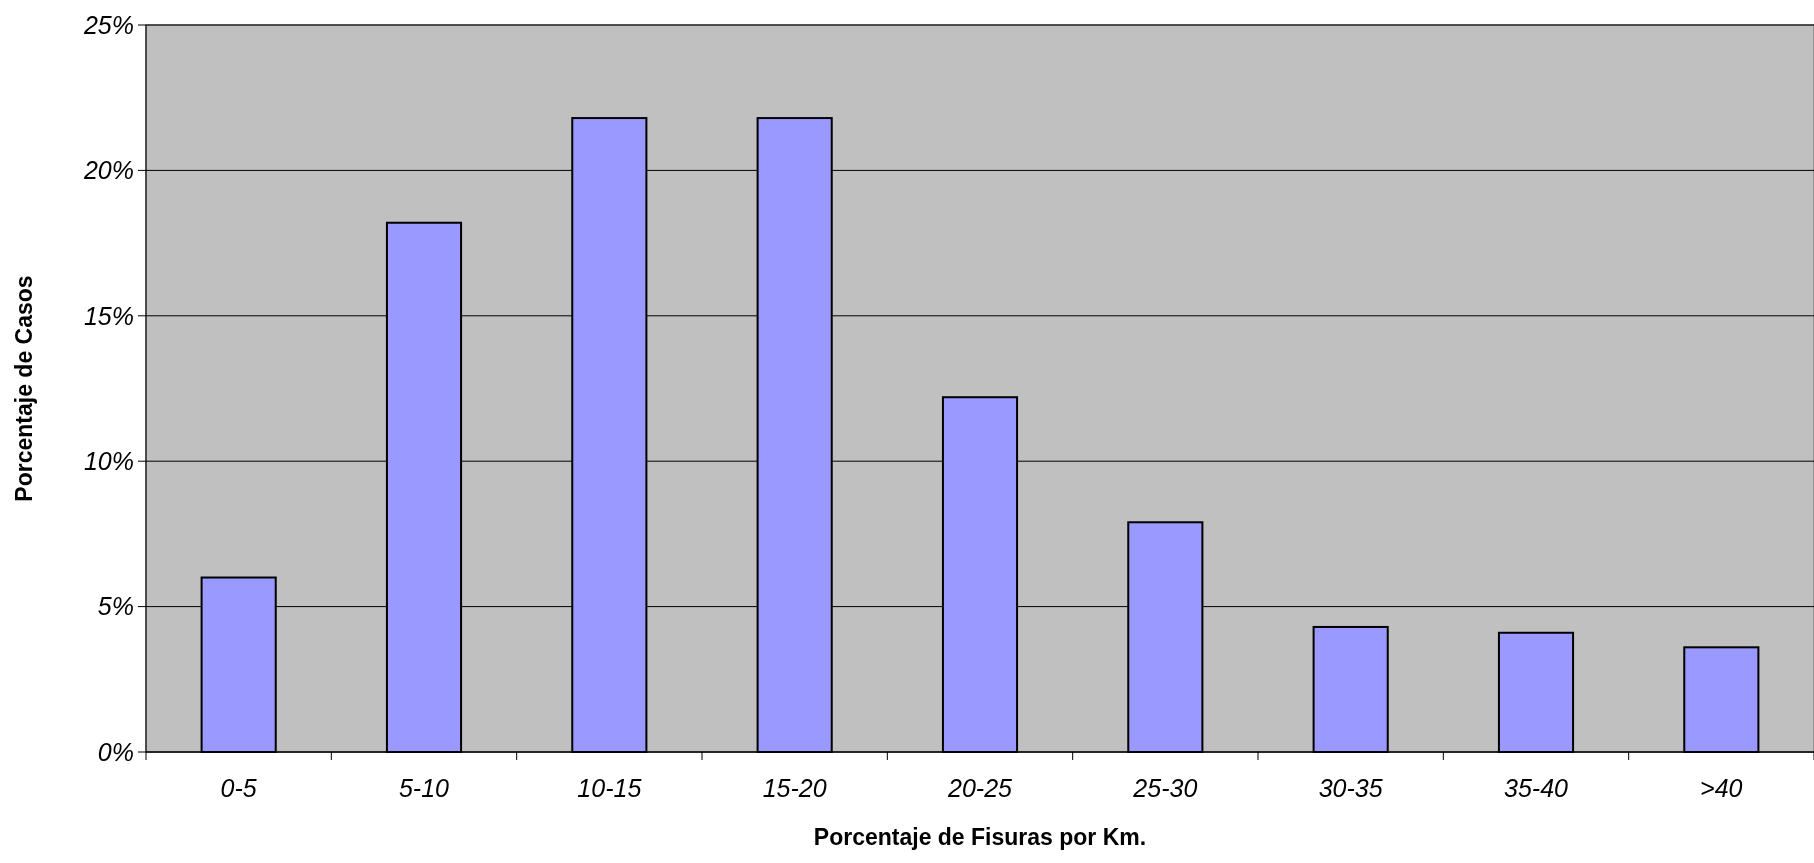  Describe the element at coordinates (980, 788) in the screenshot. I see `x-tick-label: 20-25` at that location.